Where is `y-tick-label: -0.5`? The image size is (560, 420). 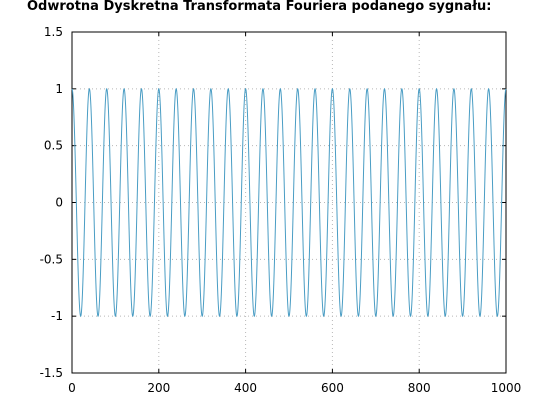
y-tick-label: -0.5 is located at coordinates (51, 259).